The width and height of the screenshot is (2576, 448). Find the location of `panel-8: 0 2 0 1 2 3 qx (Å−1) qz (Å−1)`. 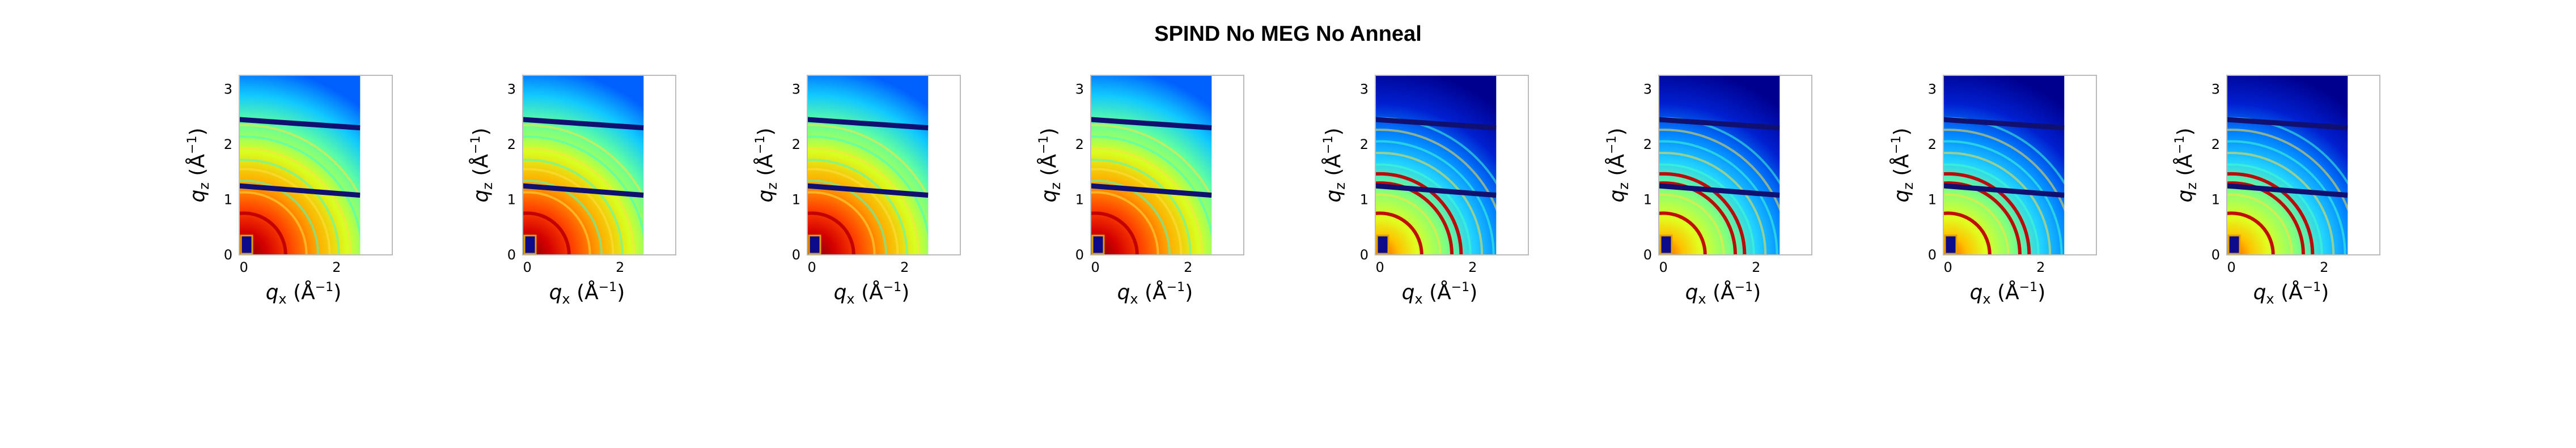

panel-8: 0 2 0 1 2 3 qx (Å−1) qz (Å−1) is located at coordinates (2276, 191).